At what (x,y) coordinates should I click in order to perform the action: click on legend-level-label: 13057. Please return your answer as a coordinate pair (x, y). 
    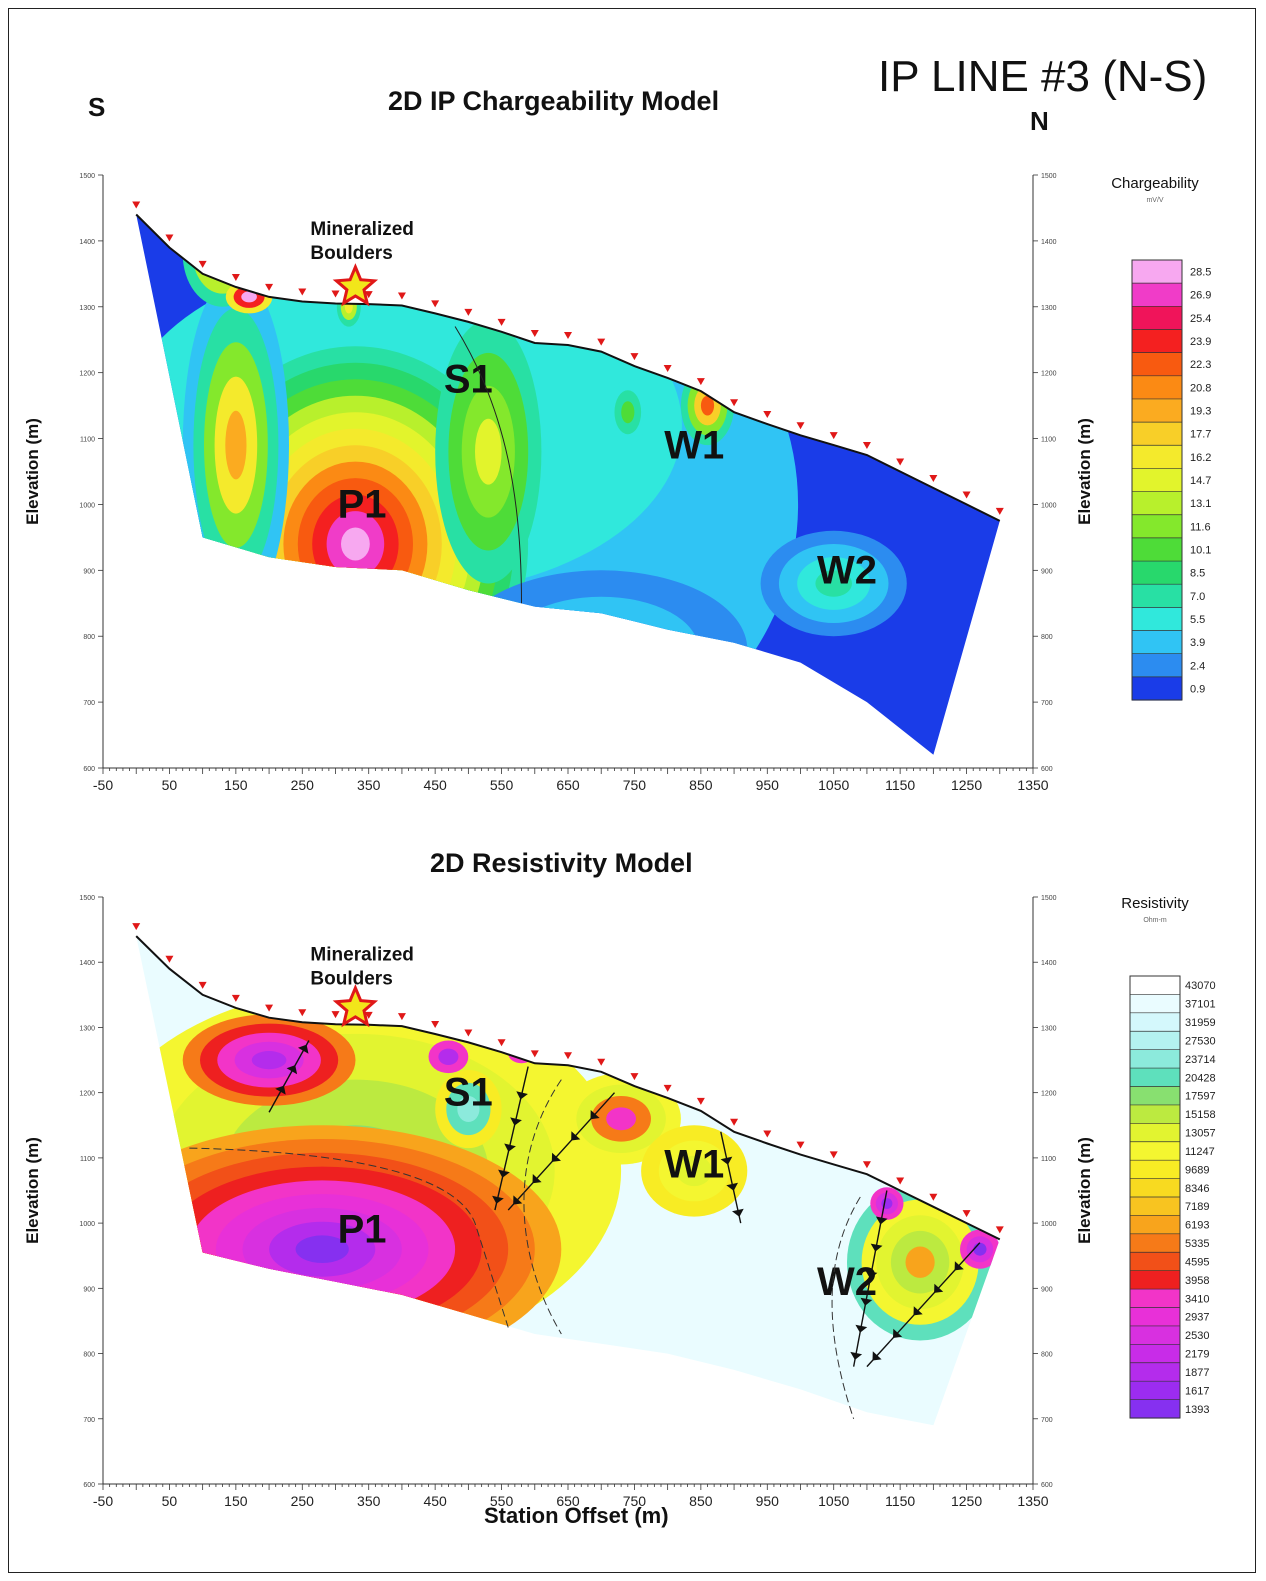
    Looking at the image, I should click on (1200, 1134).